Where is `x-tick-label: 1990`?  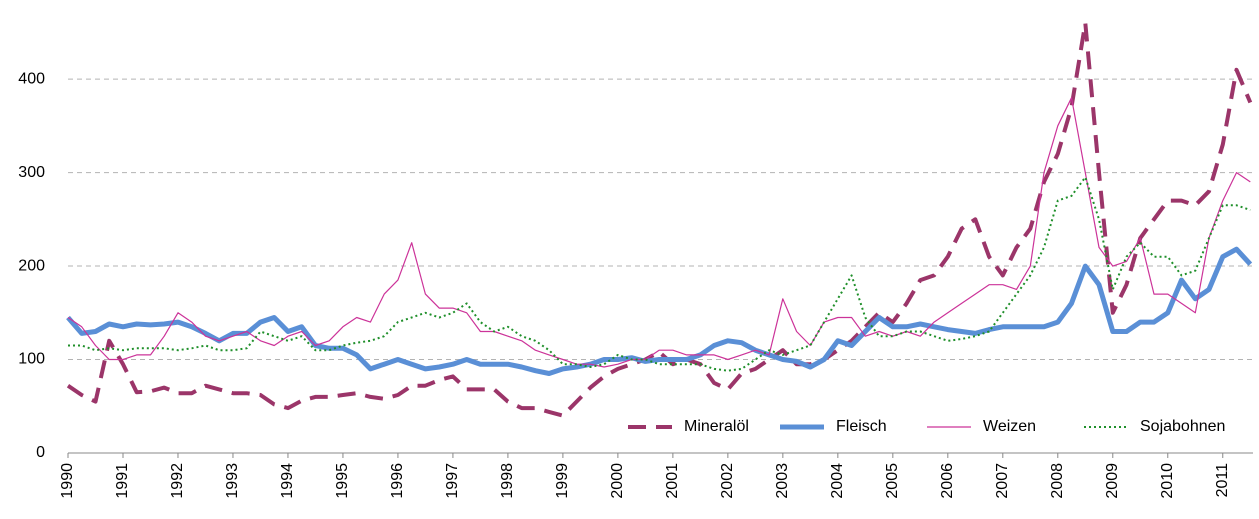
x-tick-label: 1990 is located at coordinates (67, 481).